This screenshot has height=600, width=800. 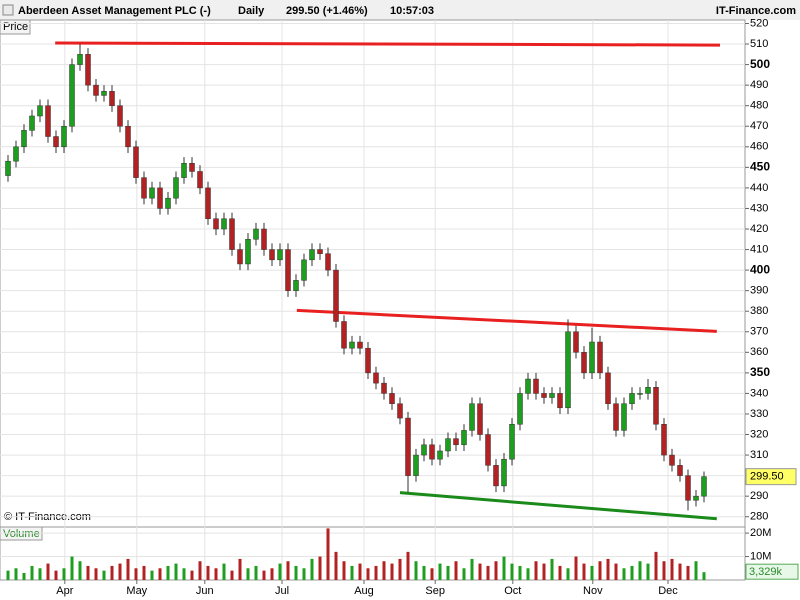 What do you see at coordinates (759, 291) in the screenshot?
I see `y-tick-label: 390` at bounding box center [759, 291].